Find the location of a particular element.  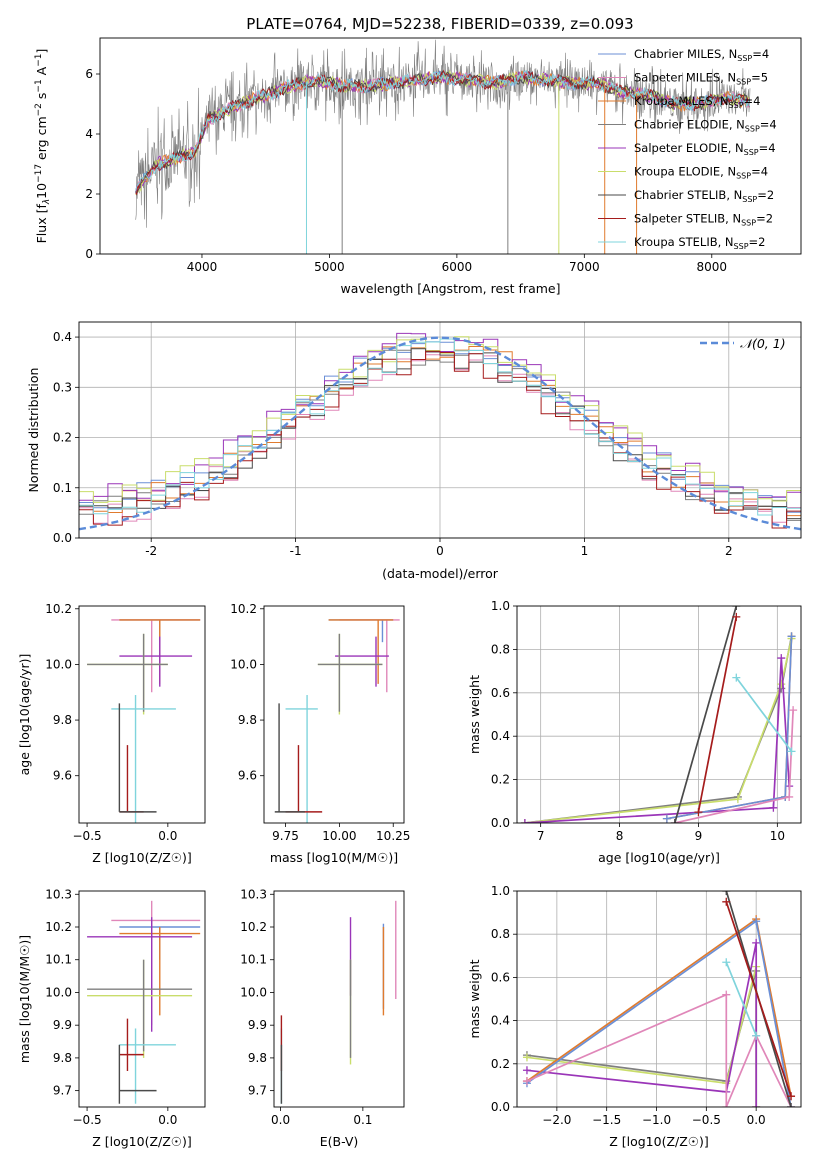

legend-text: Kroupa ELODIE, N is located at coordinates (685, 172).